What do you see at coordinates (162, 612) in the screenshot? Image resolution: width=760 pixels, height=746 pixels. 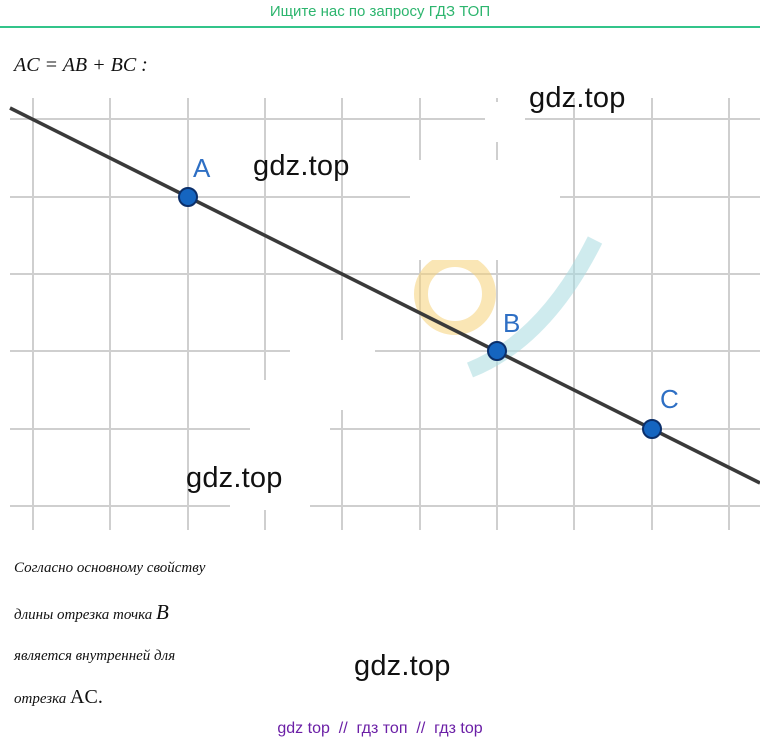 I see `point-b-math: B` at bounding box center [162, 612].